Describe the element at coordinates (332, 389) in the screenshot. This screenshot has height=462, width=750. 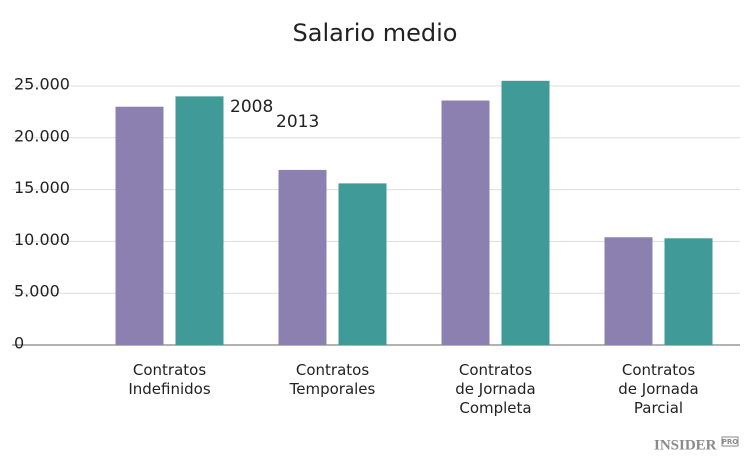
I see `x-tick-label-line: Temporales` at that location.